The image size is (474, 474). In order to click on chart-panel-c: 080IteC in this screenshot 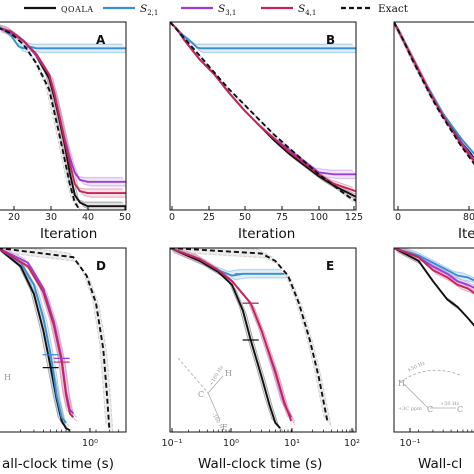, I will do `click(433, 131)`.